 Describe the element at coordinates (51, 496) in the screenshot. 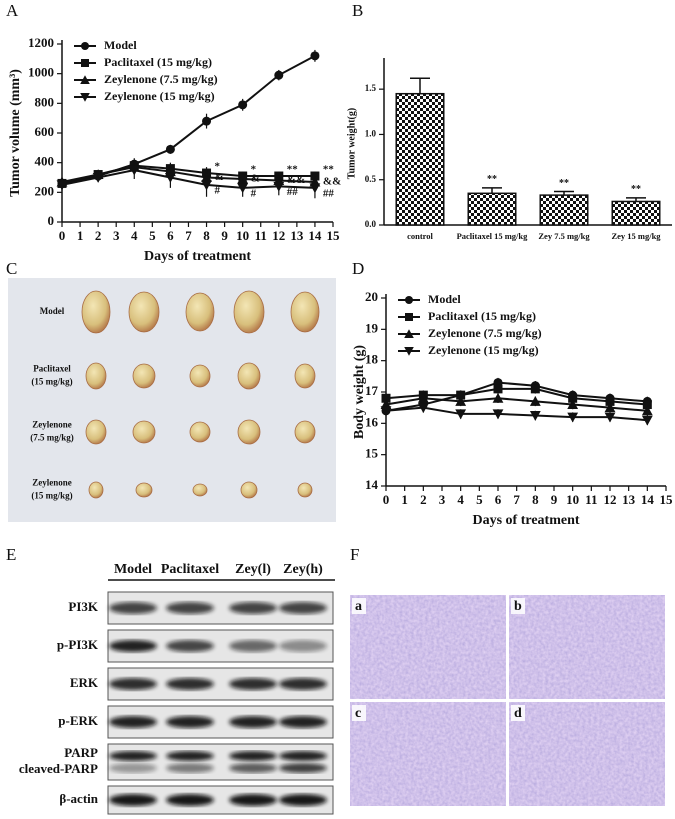

I see `group-label: (15 mg/kg)` at that location.